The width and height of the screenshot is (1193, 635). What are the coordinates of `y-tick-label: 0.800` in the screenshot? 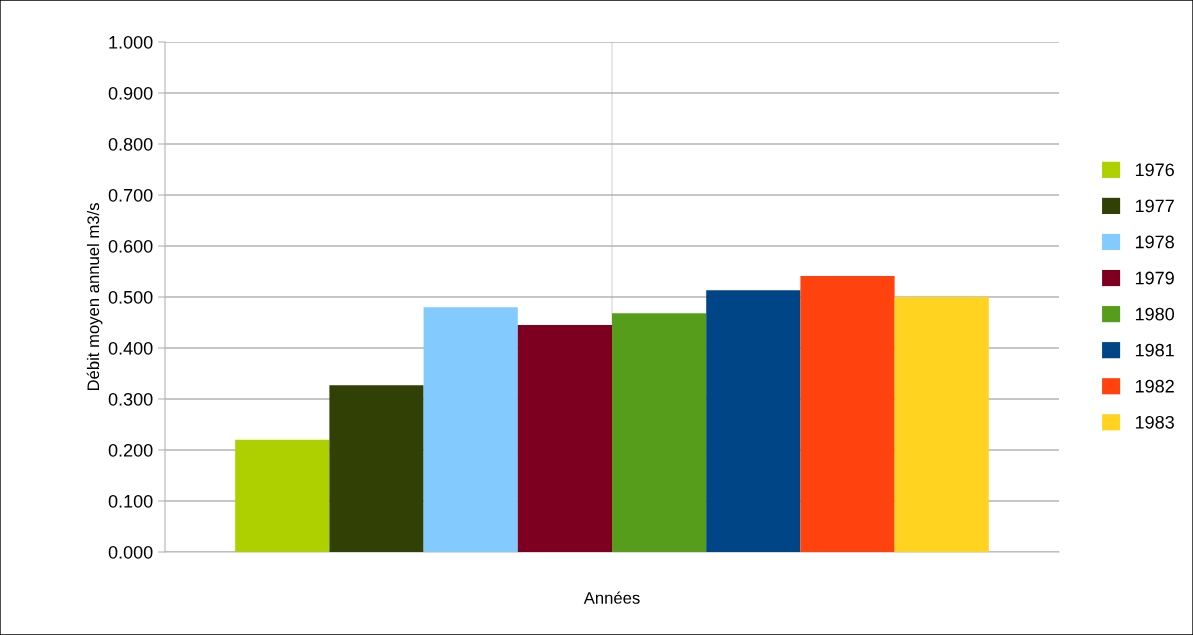 It's located at (130, 144).